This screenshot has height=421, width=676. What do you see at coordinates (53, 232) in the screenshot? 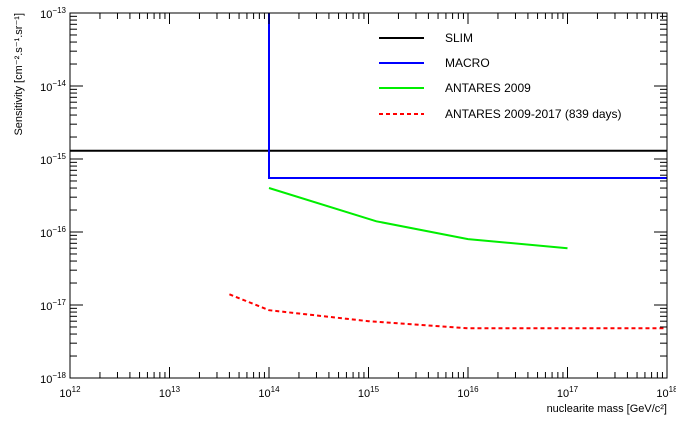
I see `y-tick-label: 10−16` at bounding box center [53, 232].